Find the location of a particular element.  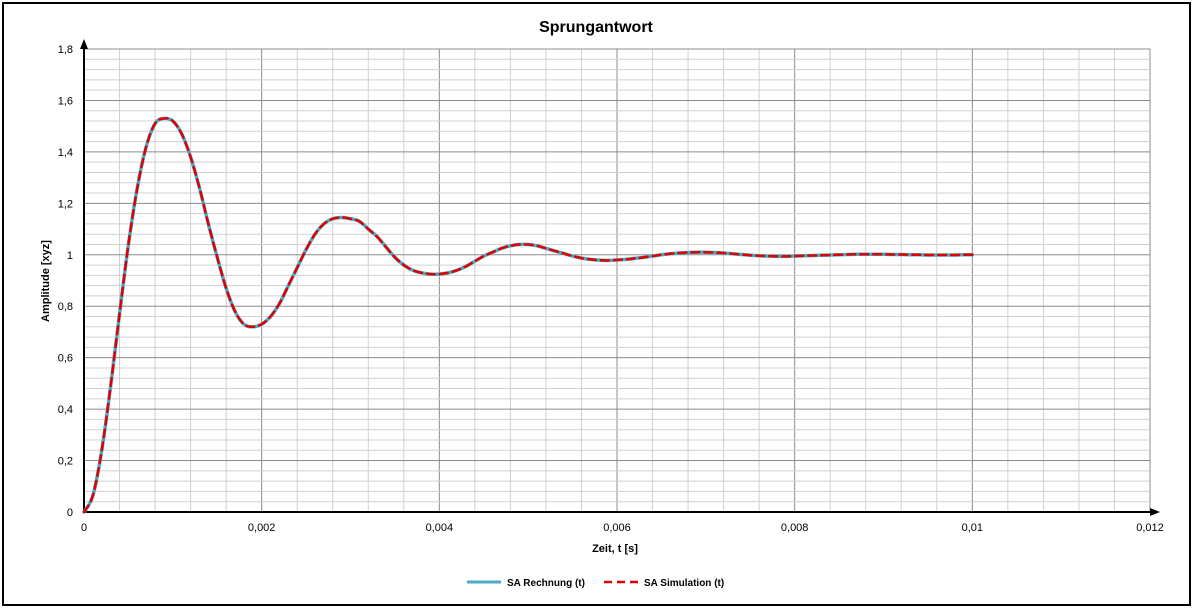

y-axis-title: Amplitude [xyz] is located at coordinates (46, 281).